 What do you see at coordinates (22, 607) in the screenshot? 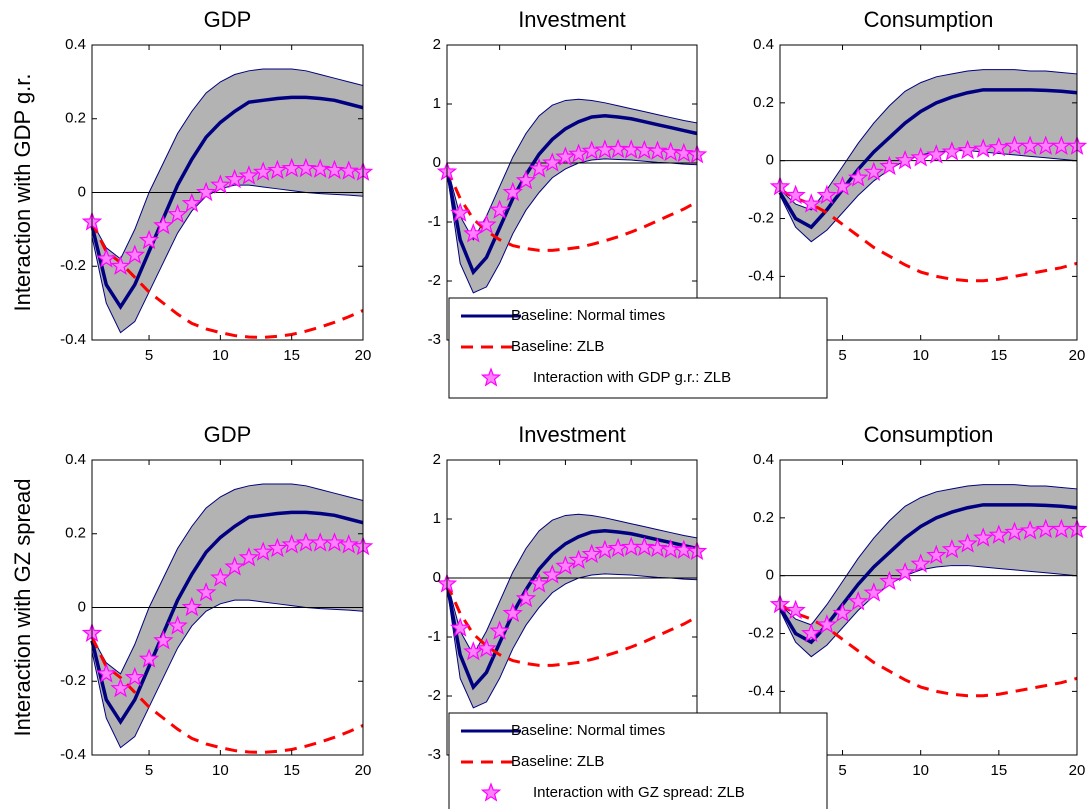
I see `y-axis-label: Interaction with GZ spread` at bounding box center [22, 607].